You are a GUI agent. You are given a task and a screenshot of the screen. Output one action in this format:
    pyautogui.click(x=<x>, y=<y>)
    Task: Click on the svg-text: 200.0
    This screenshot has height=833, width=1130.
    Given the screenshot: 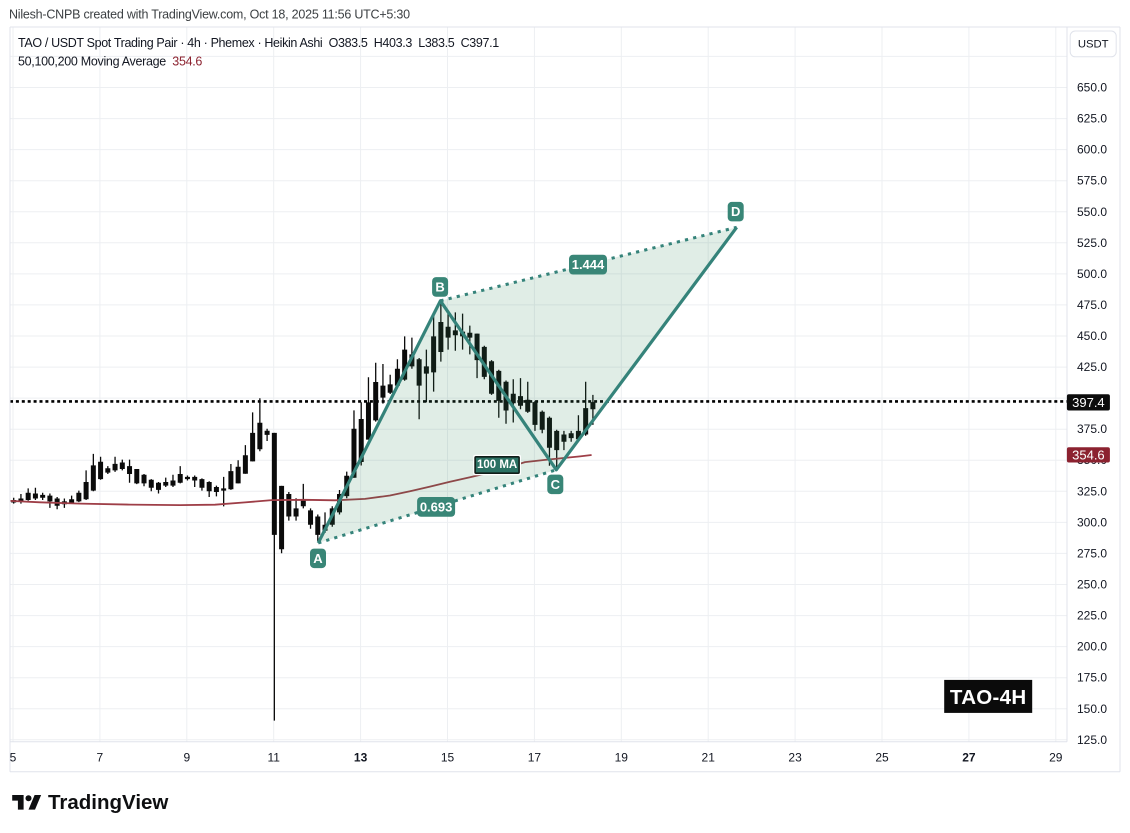 What is the action you would take?
    pyautogui.click(x=1092, y=647)
    